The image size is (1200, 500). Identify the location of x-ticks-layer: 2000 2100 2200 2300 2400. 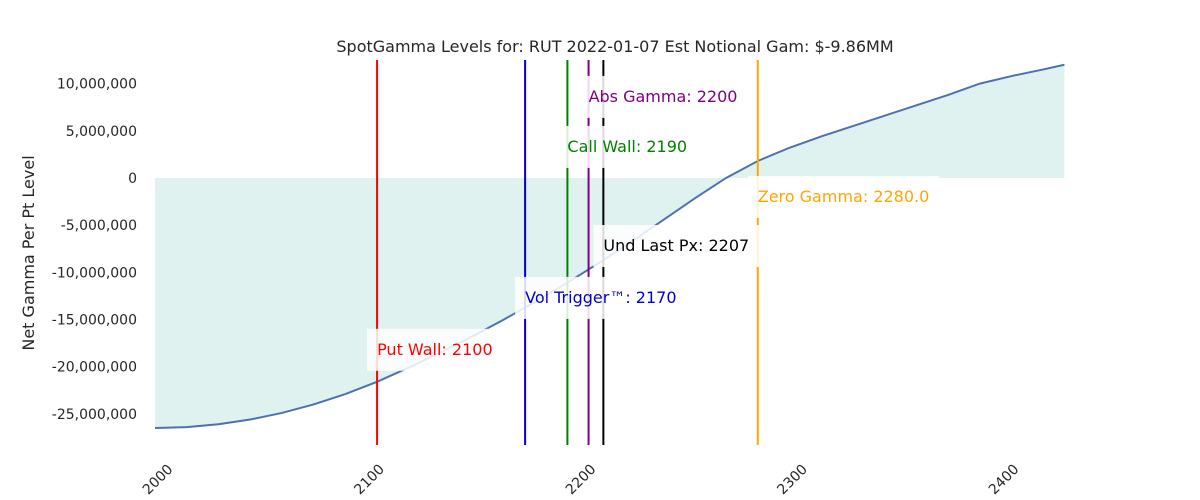
(581, 480).